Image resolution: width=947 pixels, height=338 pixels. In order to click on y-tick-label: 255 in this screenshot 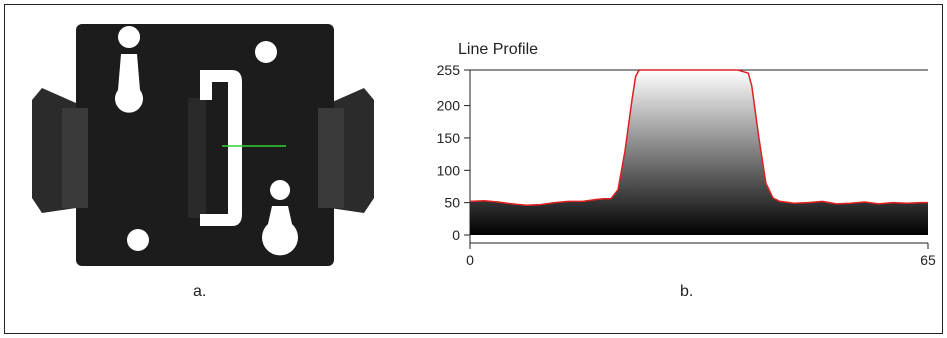, I will do `click(449, 70)`.